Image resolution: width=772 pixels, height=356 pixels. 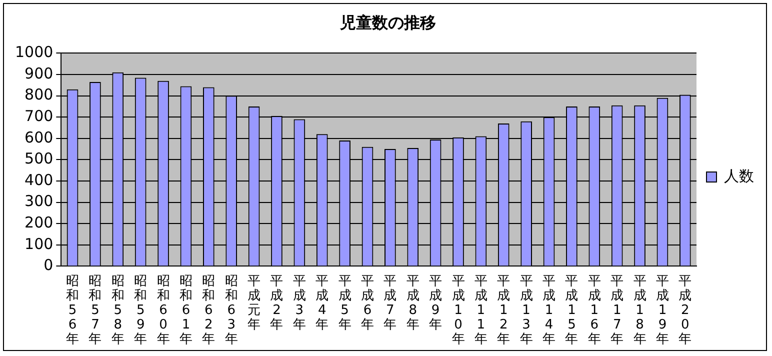 What do you see at coordinates (39, 95) in the screenshot?
I see `y-tick-label: 800` at bounding box center [39, 95].